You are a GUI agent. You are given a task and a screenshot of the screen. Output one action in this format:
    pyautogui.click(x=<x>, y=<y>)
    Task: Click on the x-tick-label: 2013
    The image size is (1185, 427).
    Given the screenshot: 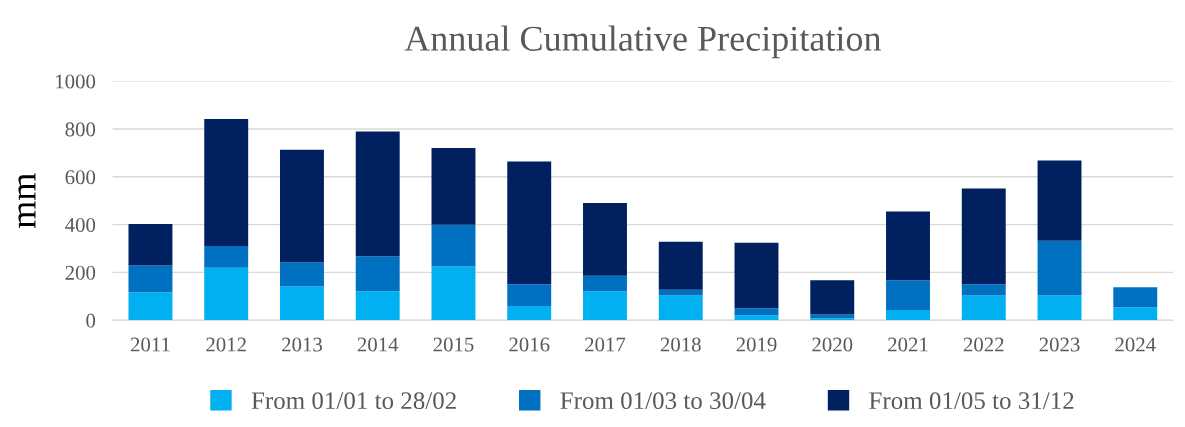 What is the action you would take?
    pyautogui.click(x=302, y=344)
    